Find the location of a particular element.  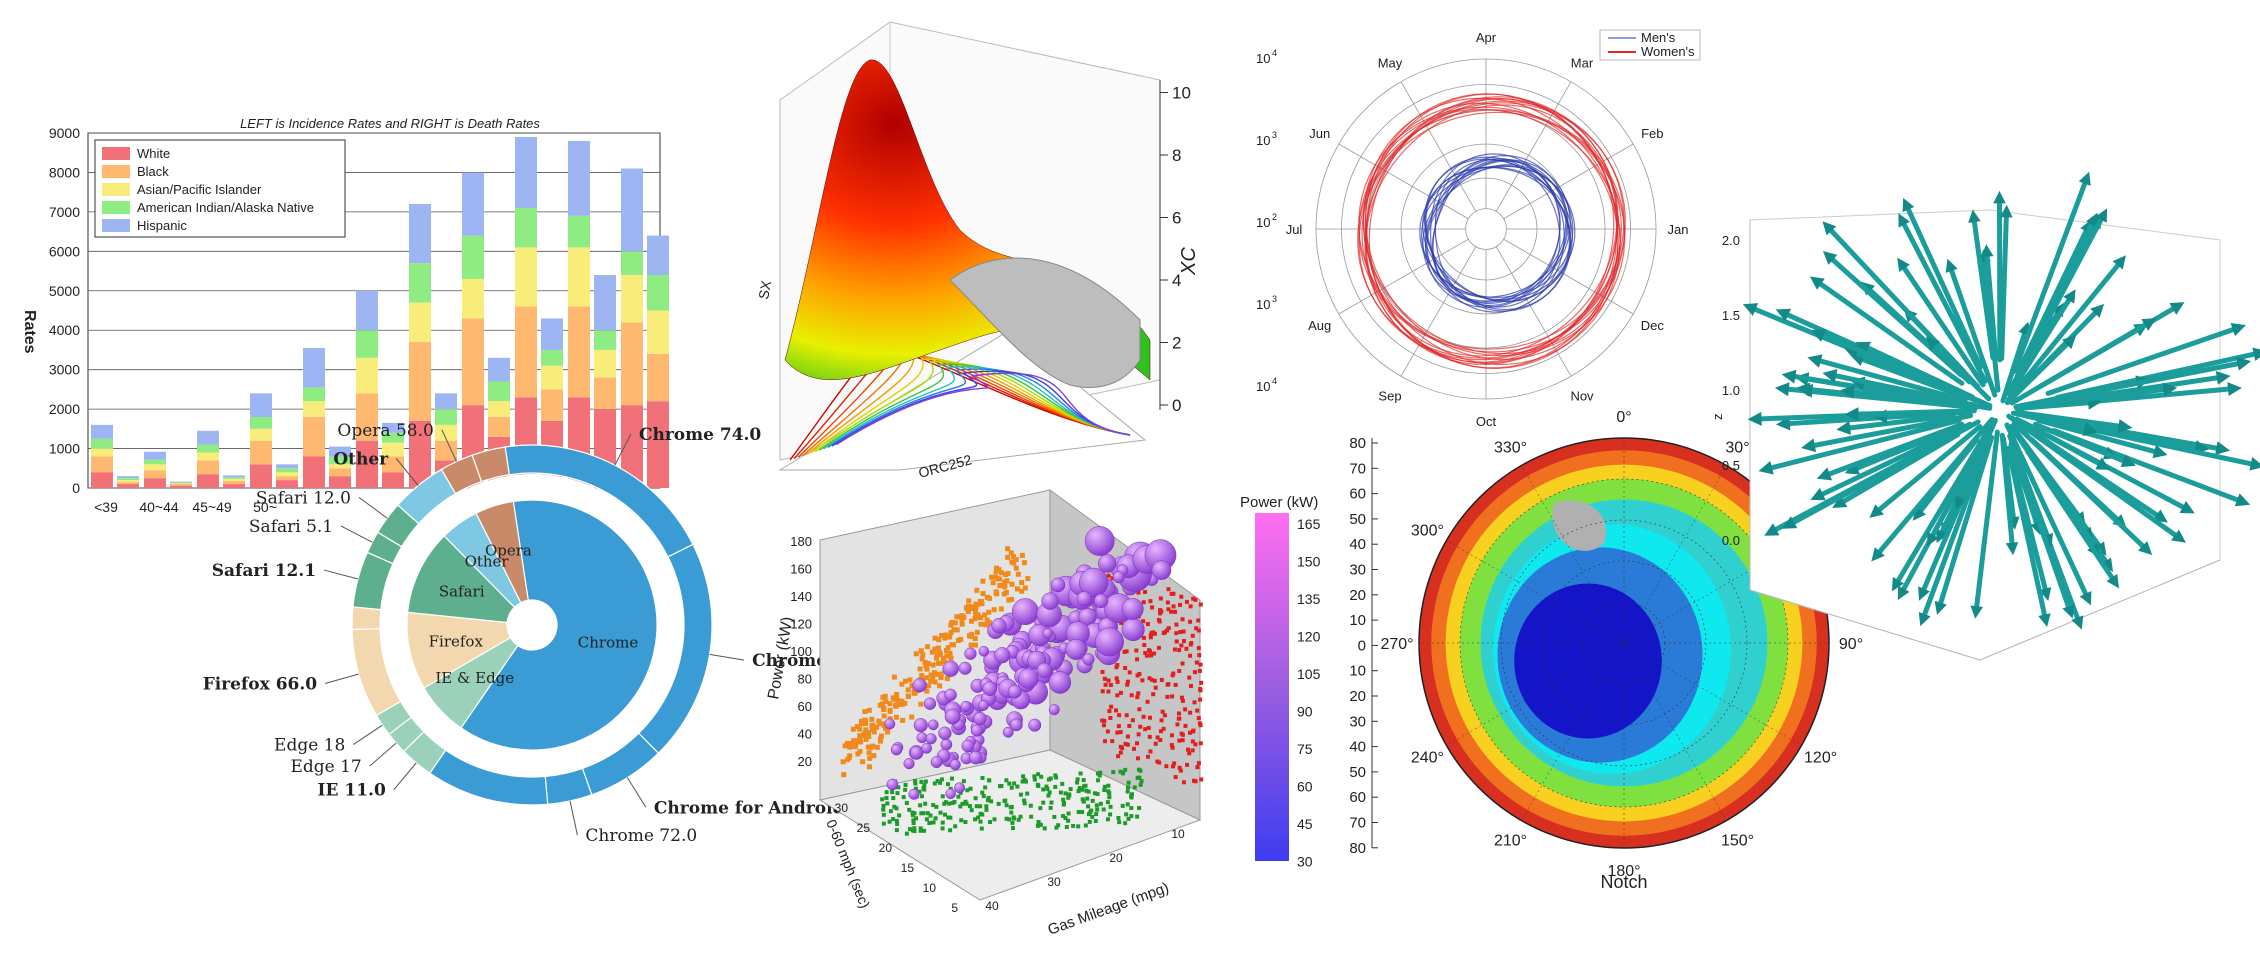

donut-inner-label: IE & Edge is located at coordinates (474, 678).